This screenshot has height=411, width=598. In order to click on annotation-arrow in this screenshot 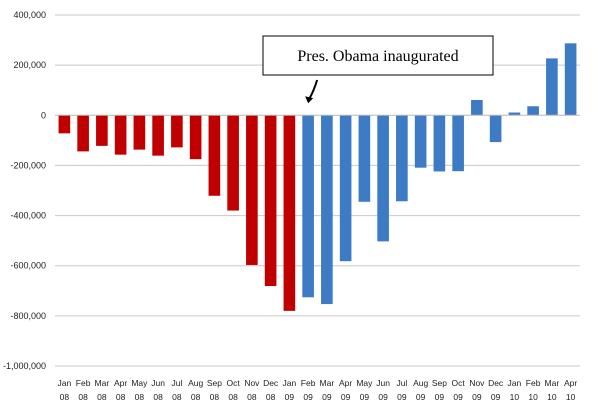, I will do `click(313, 89)`.